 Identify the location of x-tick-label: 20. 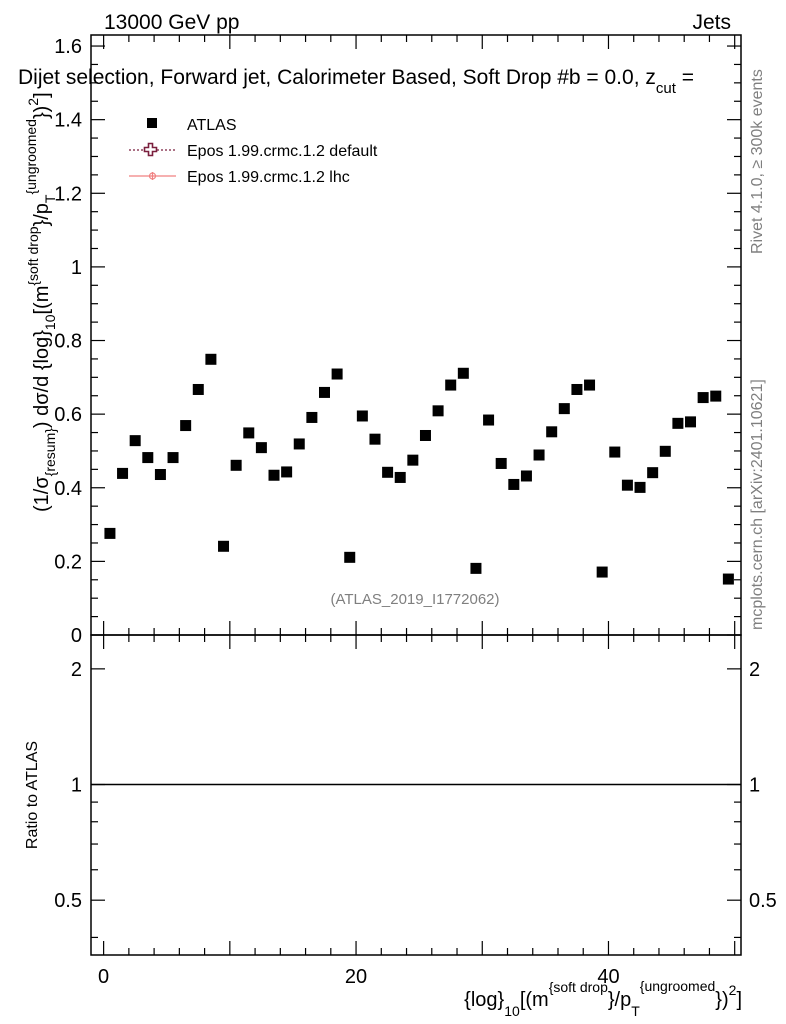
(356, 977).